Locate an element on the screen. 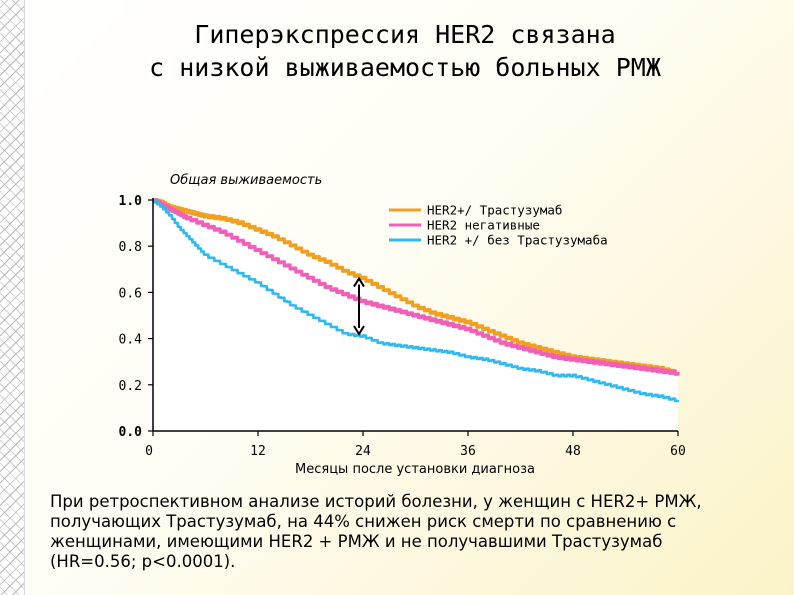 The image size is (794, 595). chart-title: Общая выживаемость is located at coordinates (246, 180).